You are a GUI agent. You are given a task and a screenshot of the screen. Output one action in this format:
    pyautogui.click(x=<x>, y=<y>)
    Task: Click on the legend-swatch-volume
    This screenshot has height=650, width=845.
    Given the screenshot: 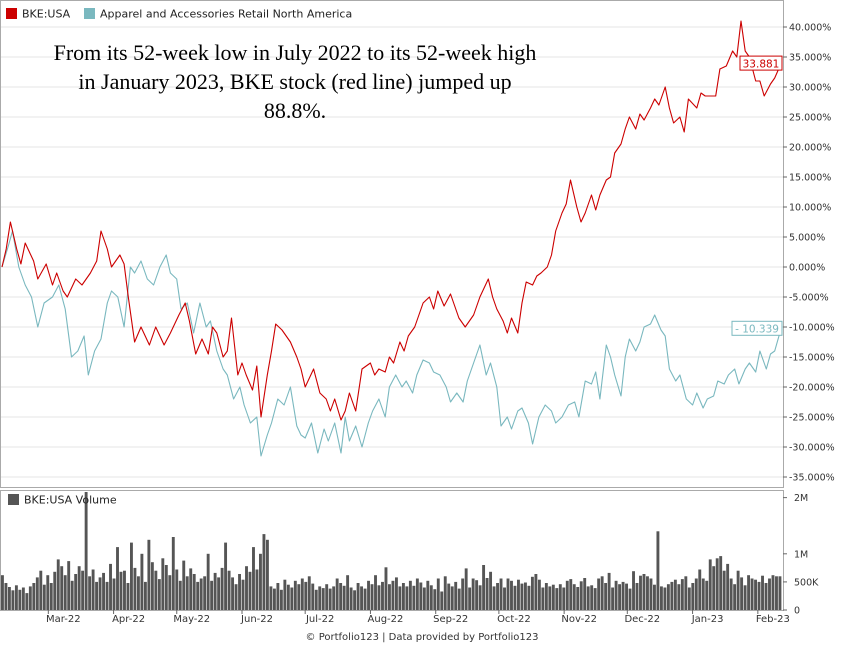 What is the action you would take?
    pyautogui.click(x=13, y=499)
    